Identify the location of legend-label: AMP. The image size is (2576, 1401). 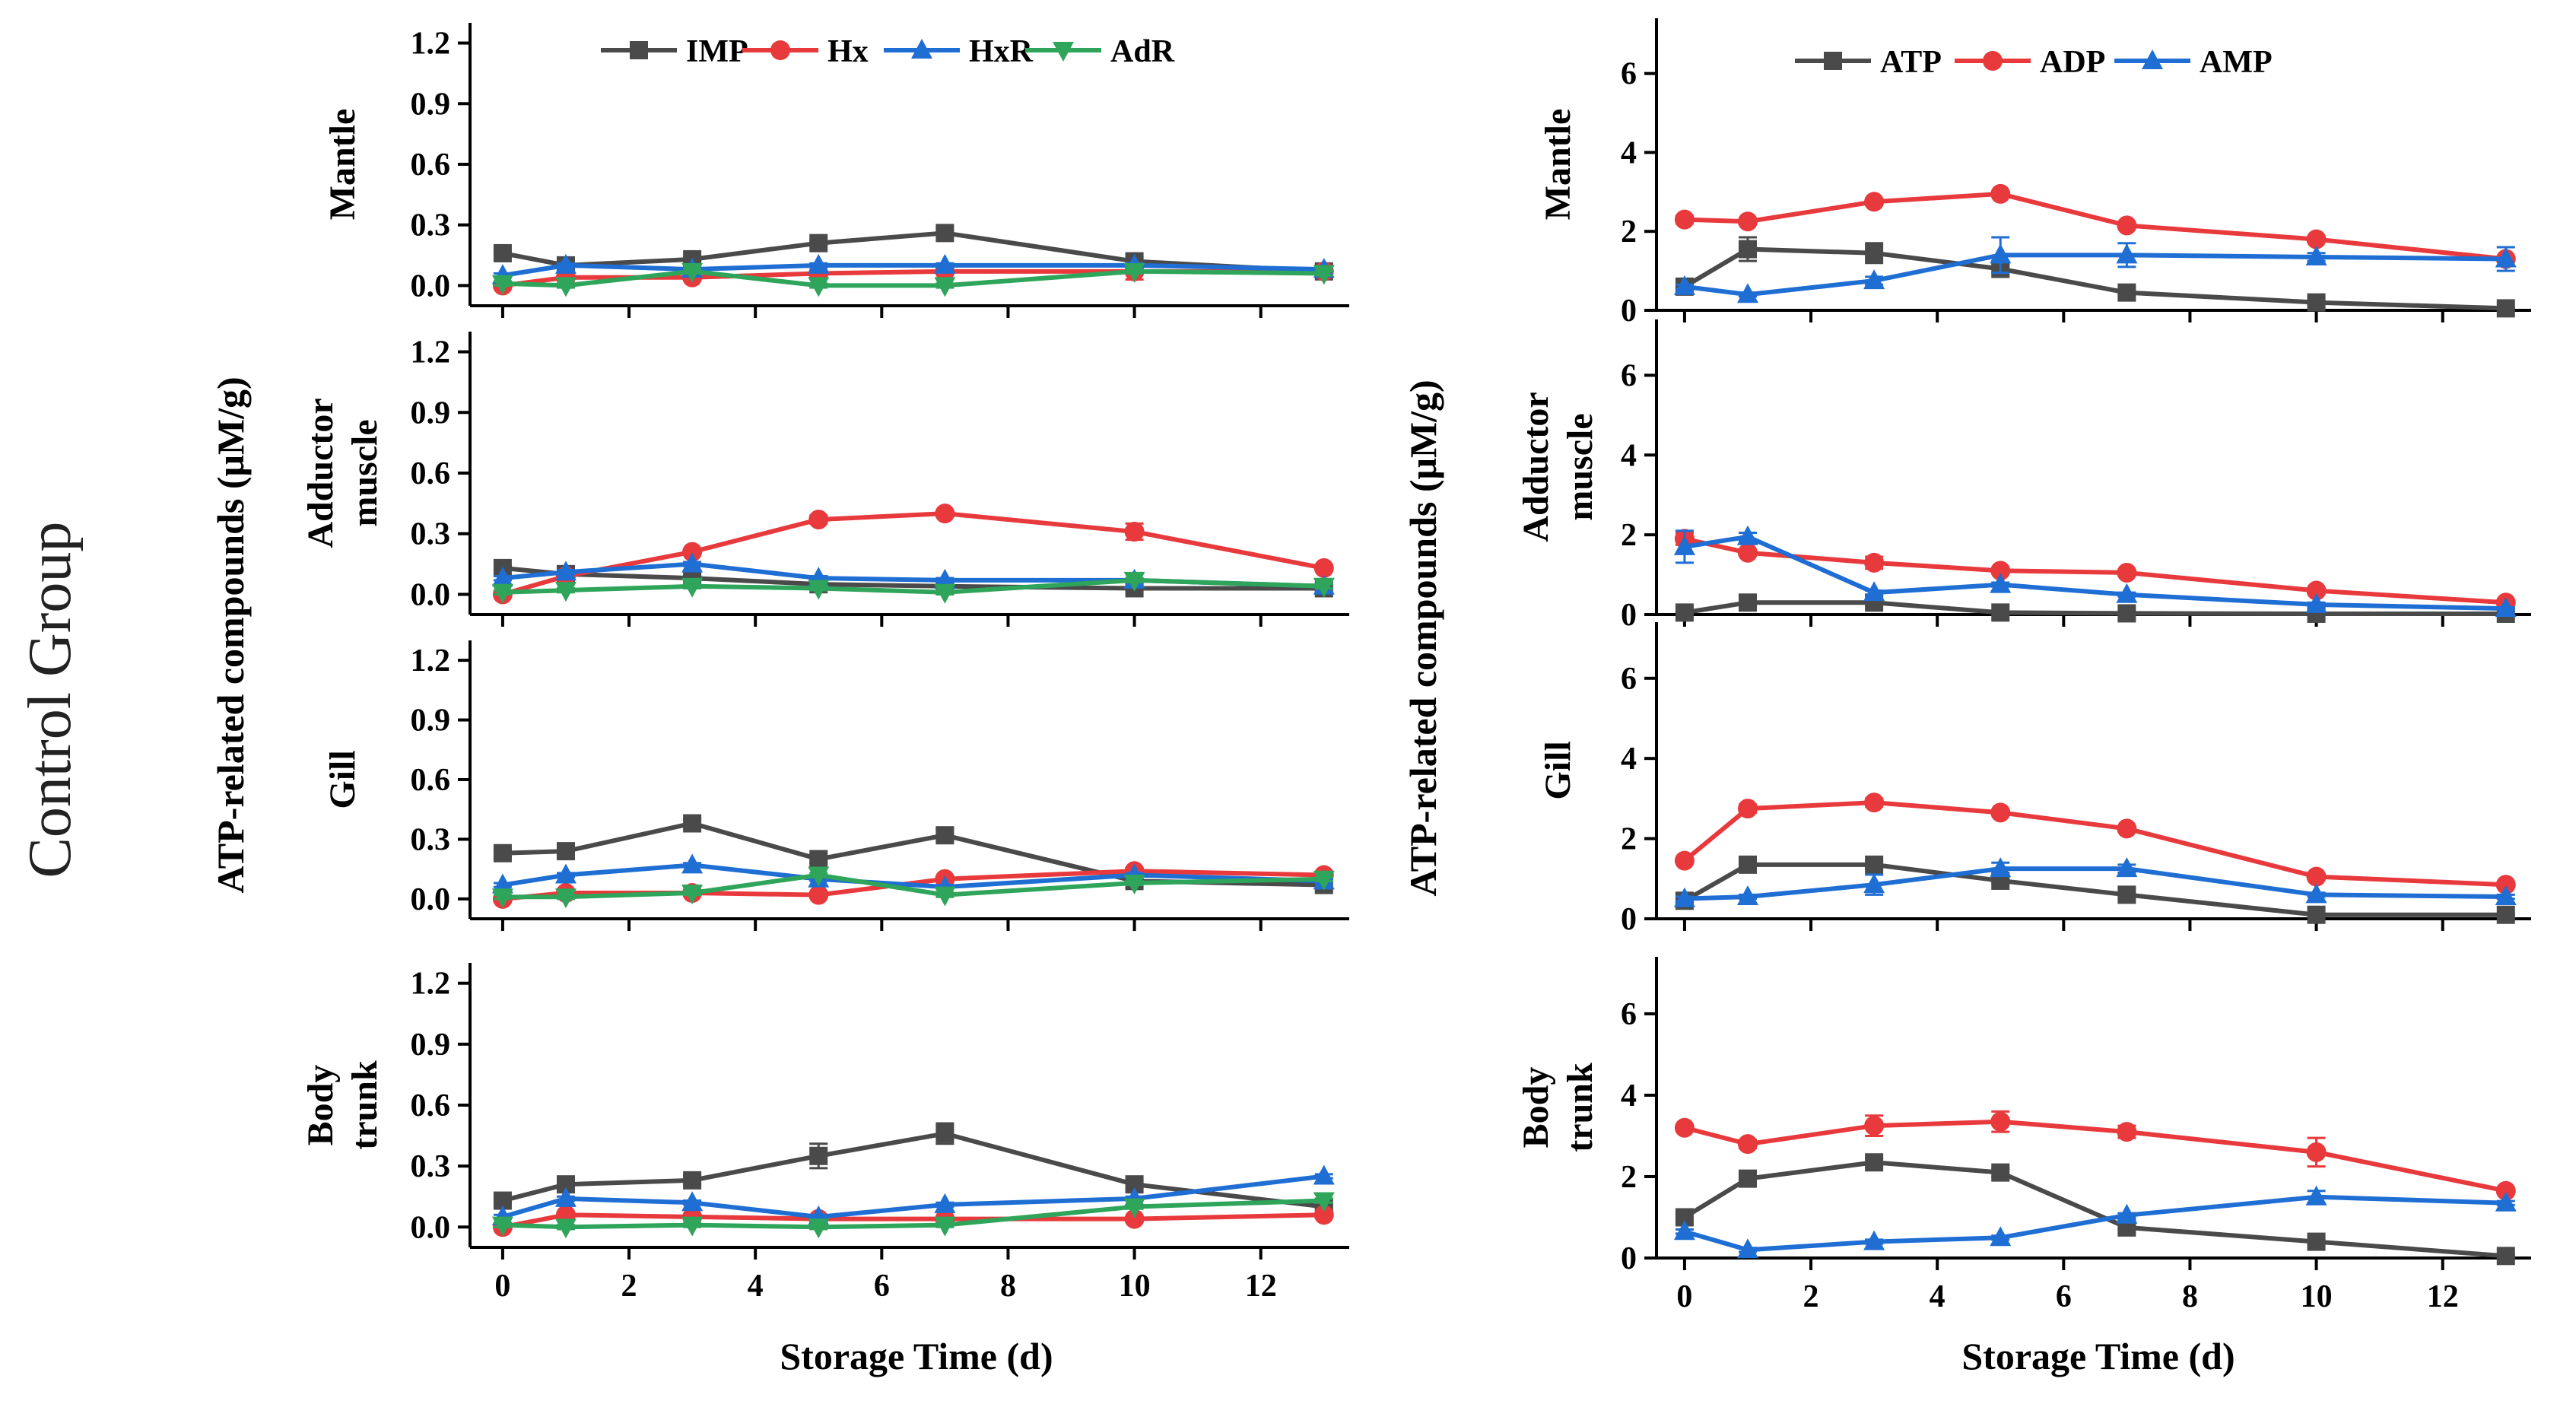
(2236, 62).